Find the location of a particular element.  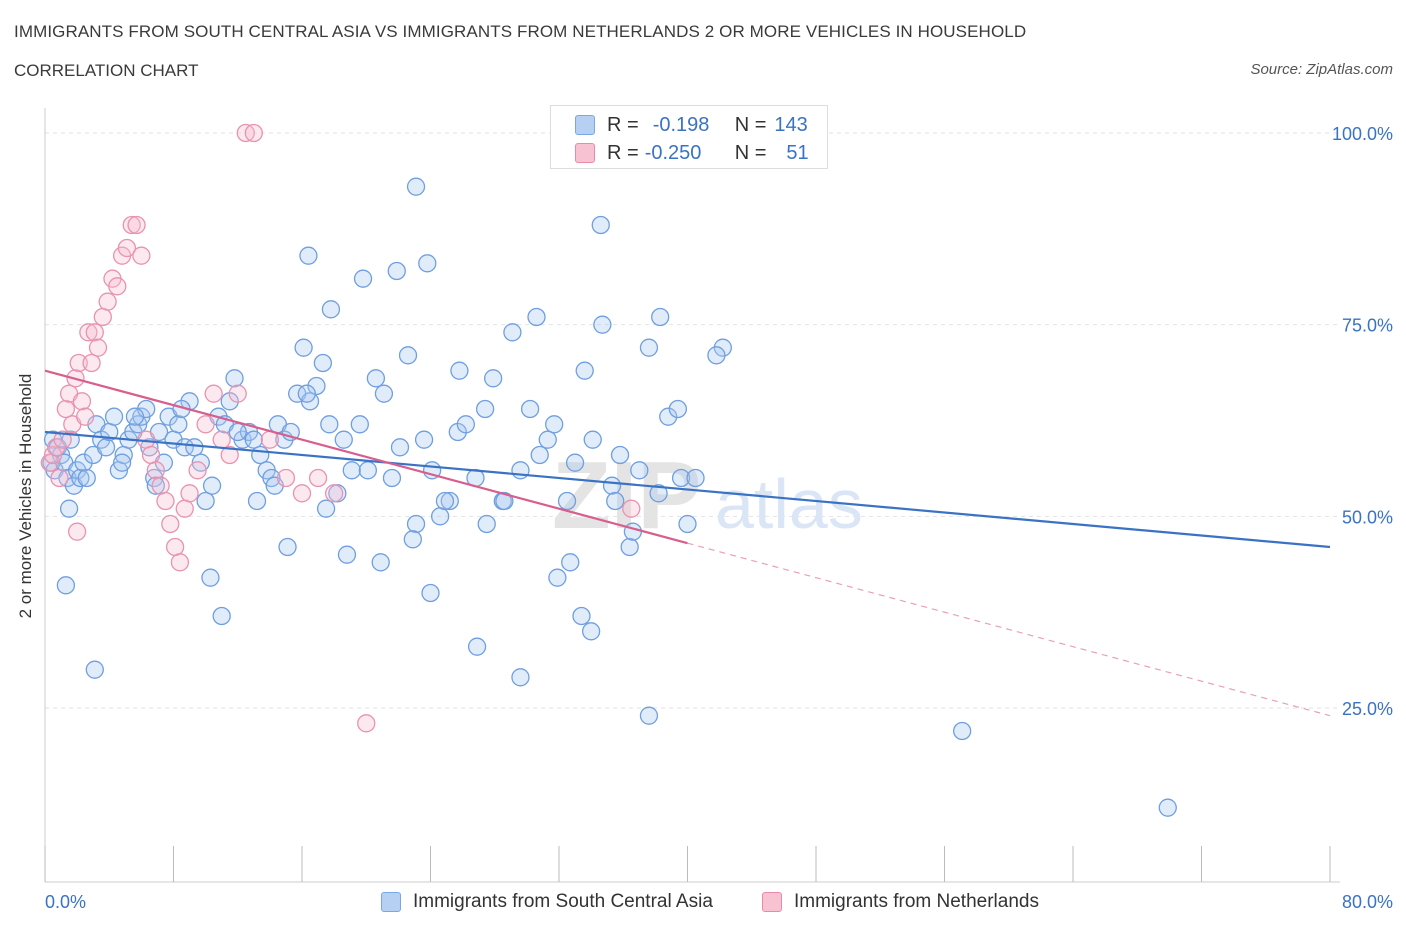

source-credit: Source: ZipAtlas.com is located at coordinates (1321, 69).